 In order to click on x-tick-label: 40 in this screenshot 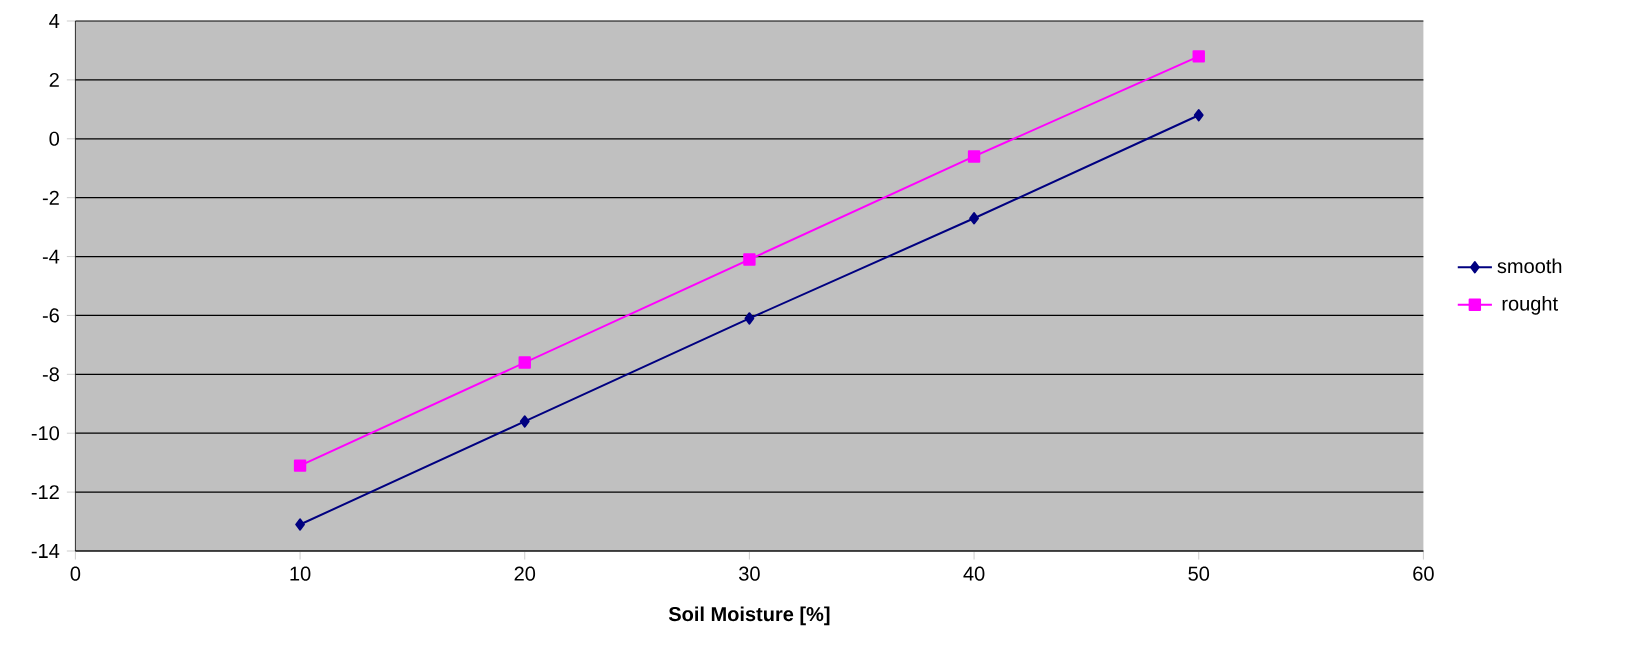, I will do `click(974, 573)`.